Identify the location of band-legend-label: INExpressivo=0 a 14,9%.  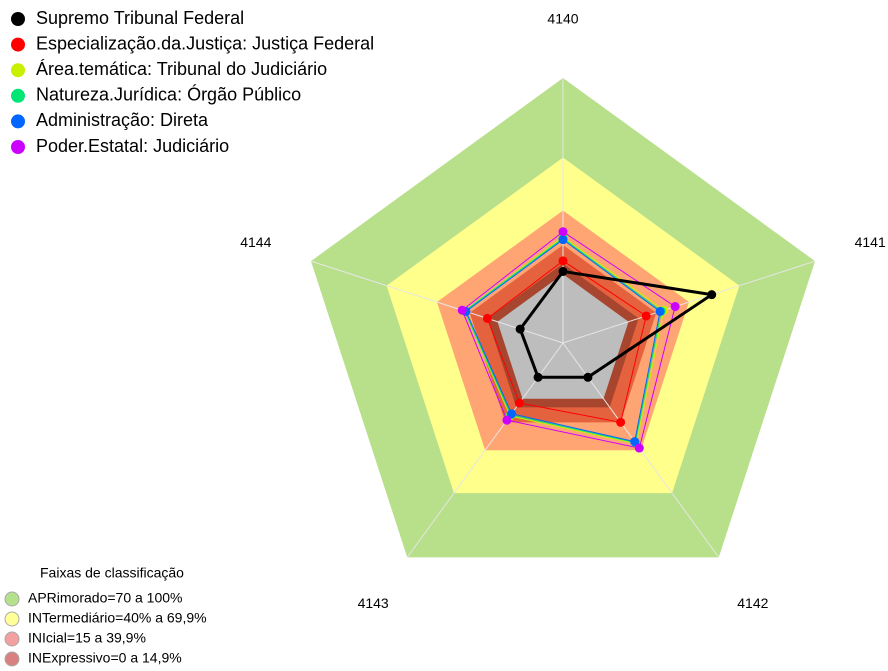
(105, 658).